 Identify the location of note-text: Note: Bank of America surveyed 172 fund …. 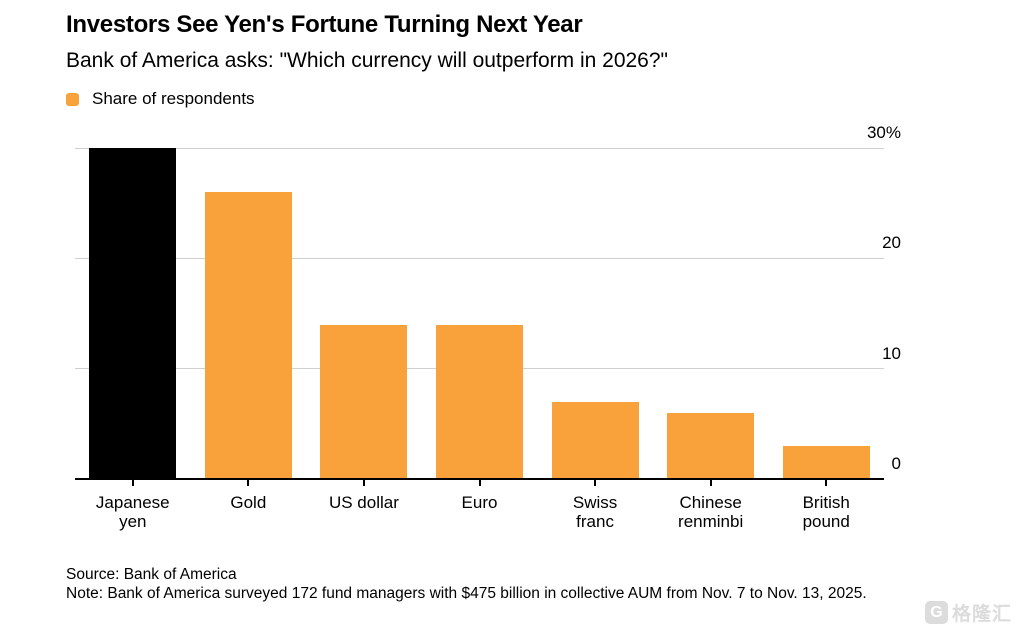
(466, 593).